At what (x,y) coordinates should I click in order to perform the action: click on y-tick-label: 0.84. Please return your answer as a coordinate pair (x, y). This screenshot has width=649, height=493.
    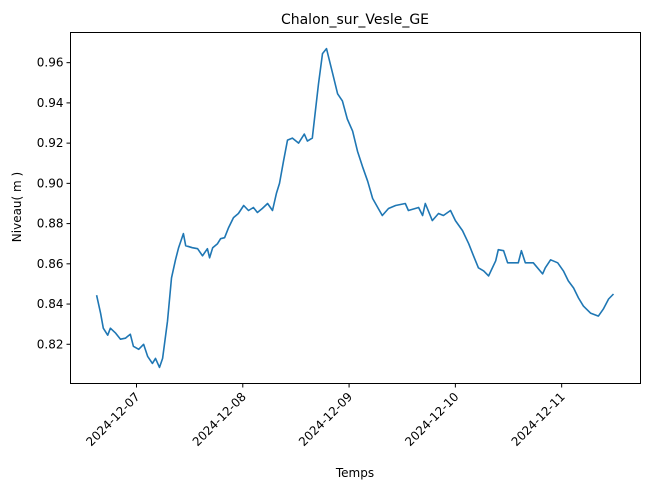
    Looking at the image, I should click on (50, 304).